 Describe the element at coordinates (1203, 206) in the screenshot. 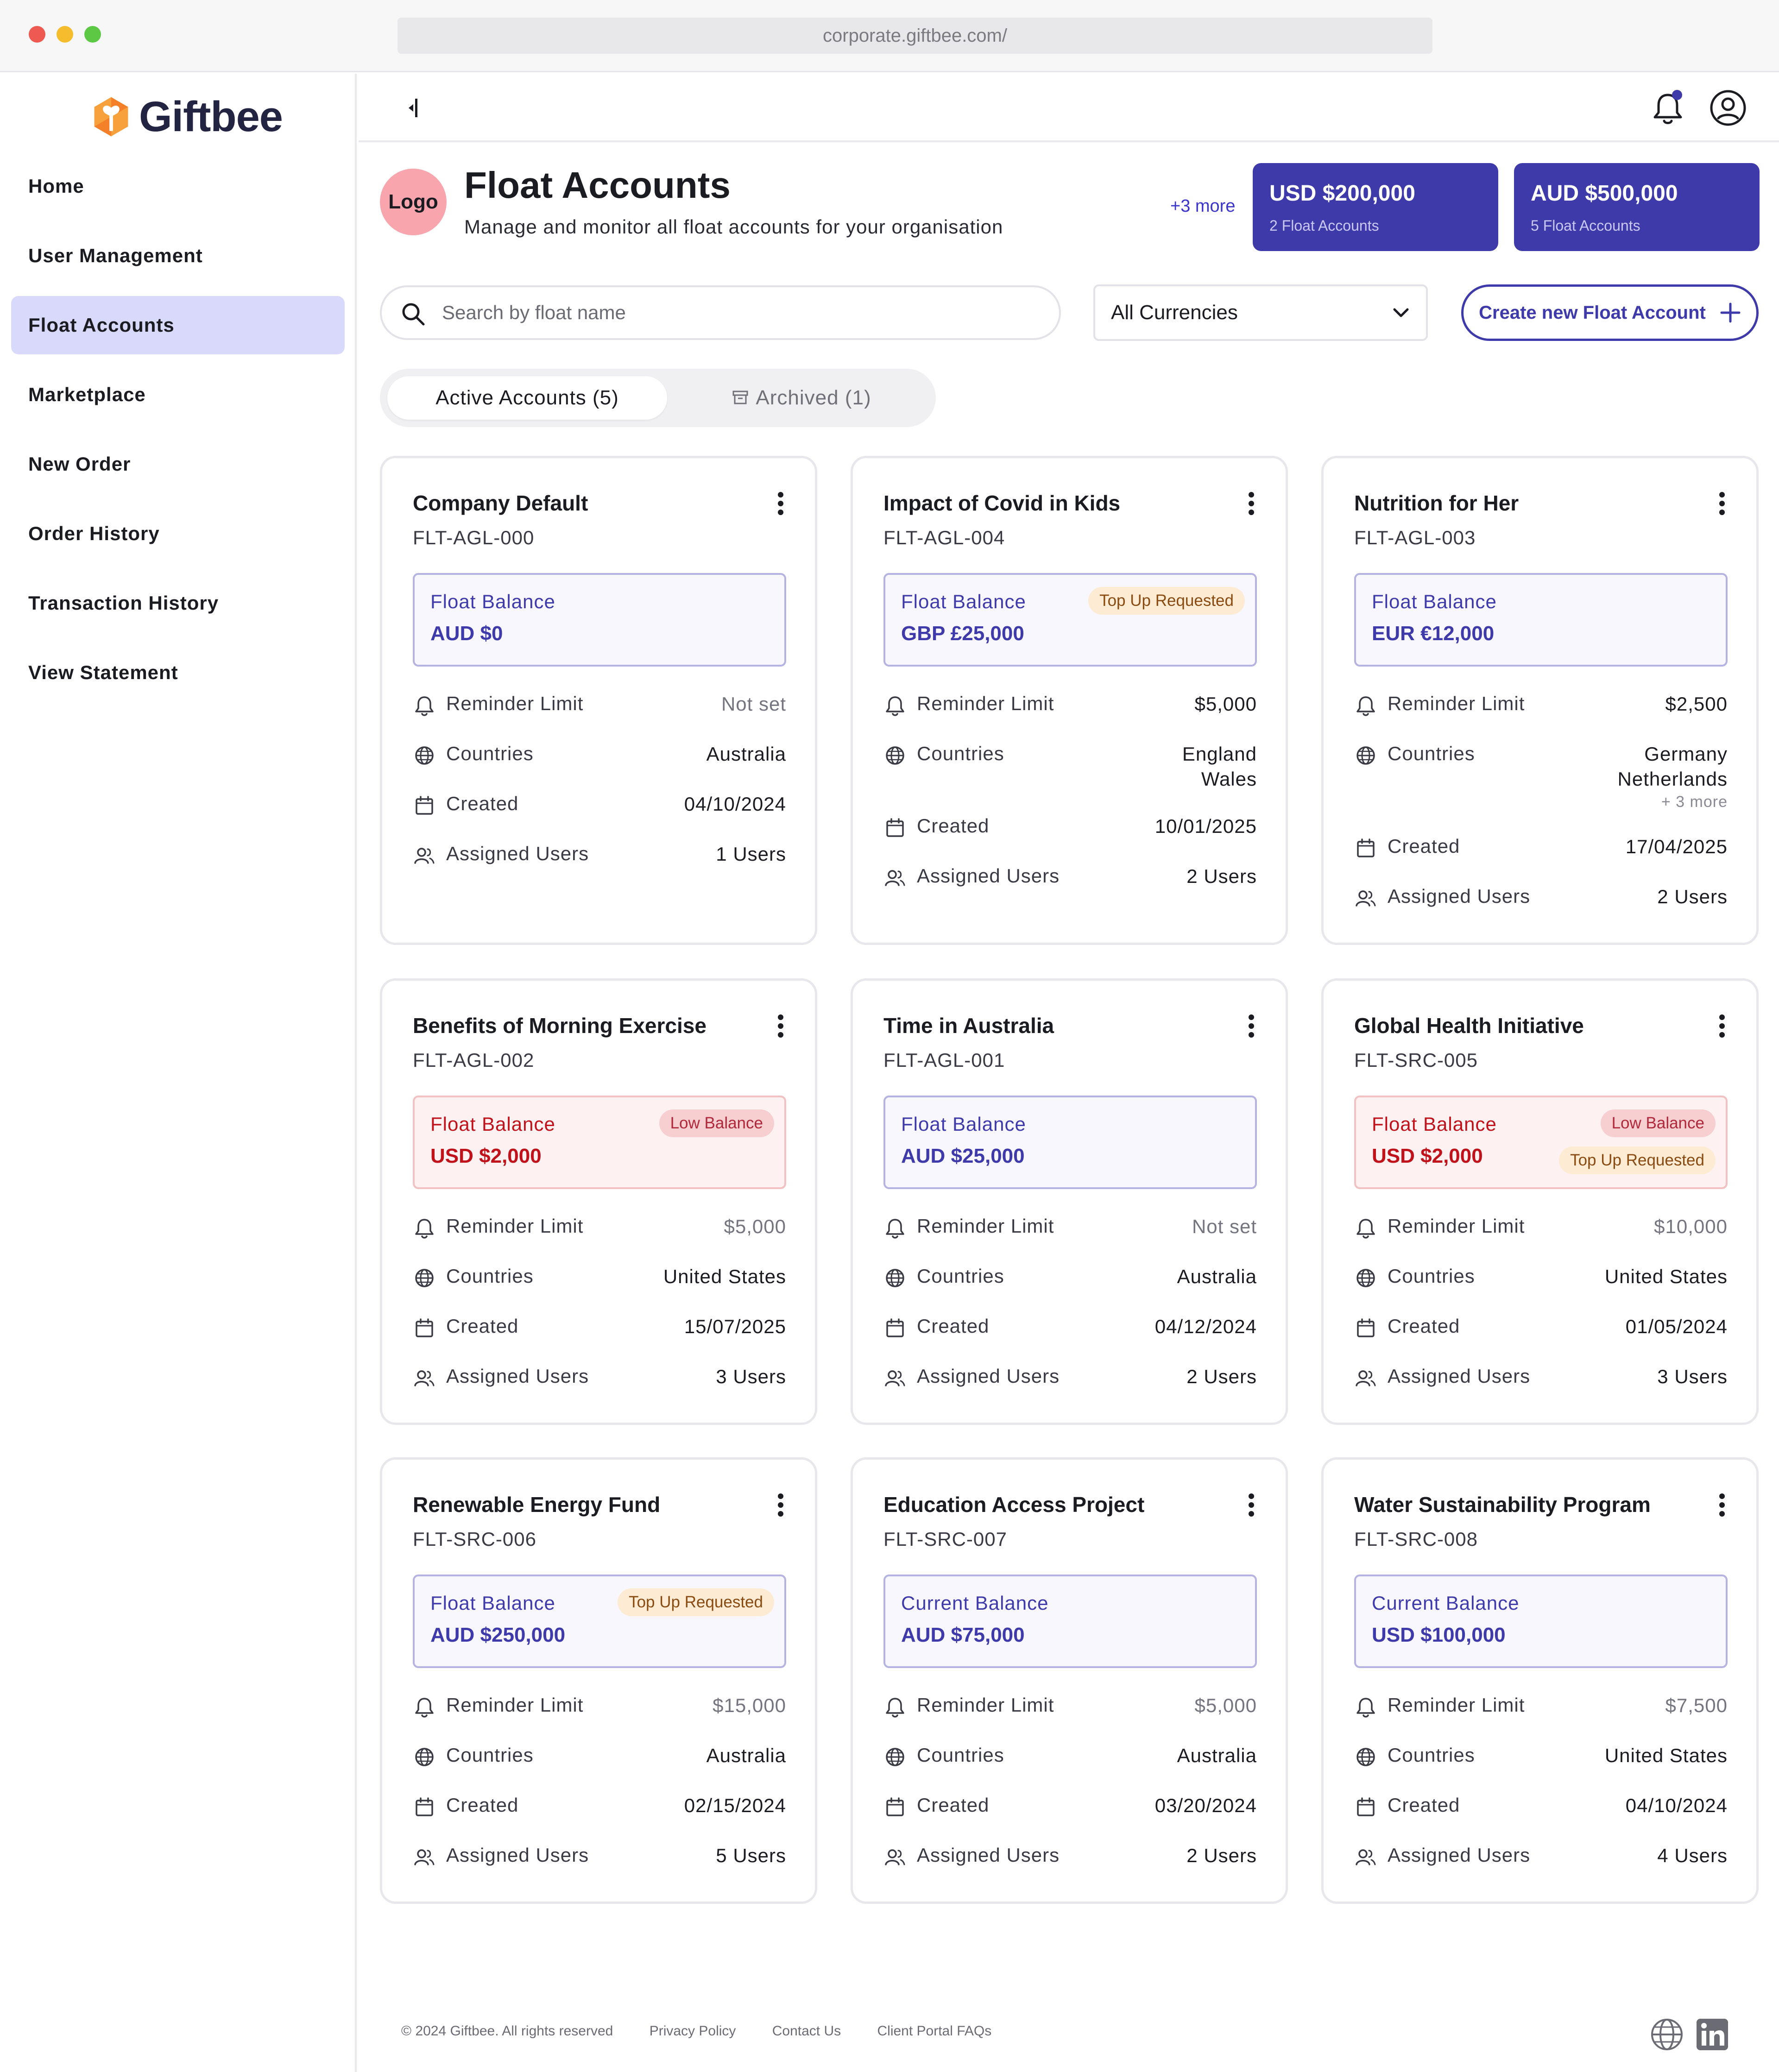

I see `more-currencies-link: +3 more` at that location.